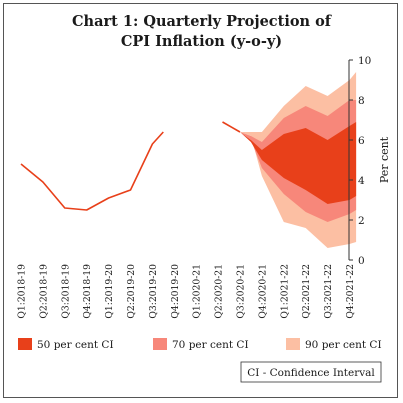 Image resolution: width=403 pixels, height=403 pixels. I want to click on y-tick-label: 8, so click(361, 101).